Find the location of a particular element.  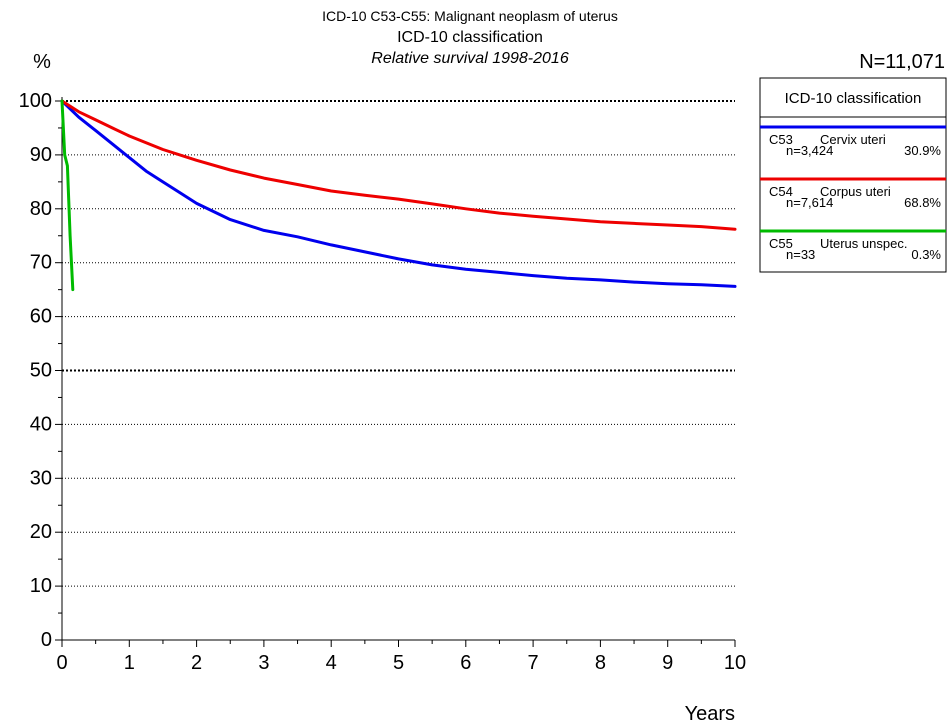

y-tick-label-60: 60 is located at coordinates (41, 317).